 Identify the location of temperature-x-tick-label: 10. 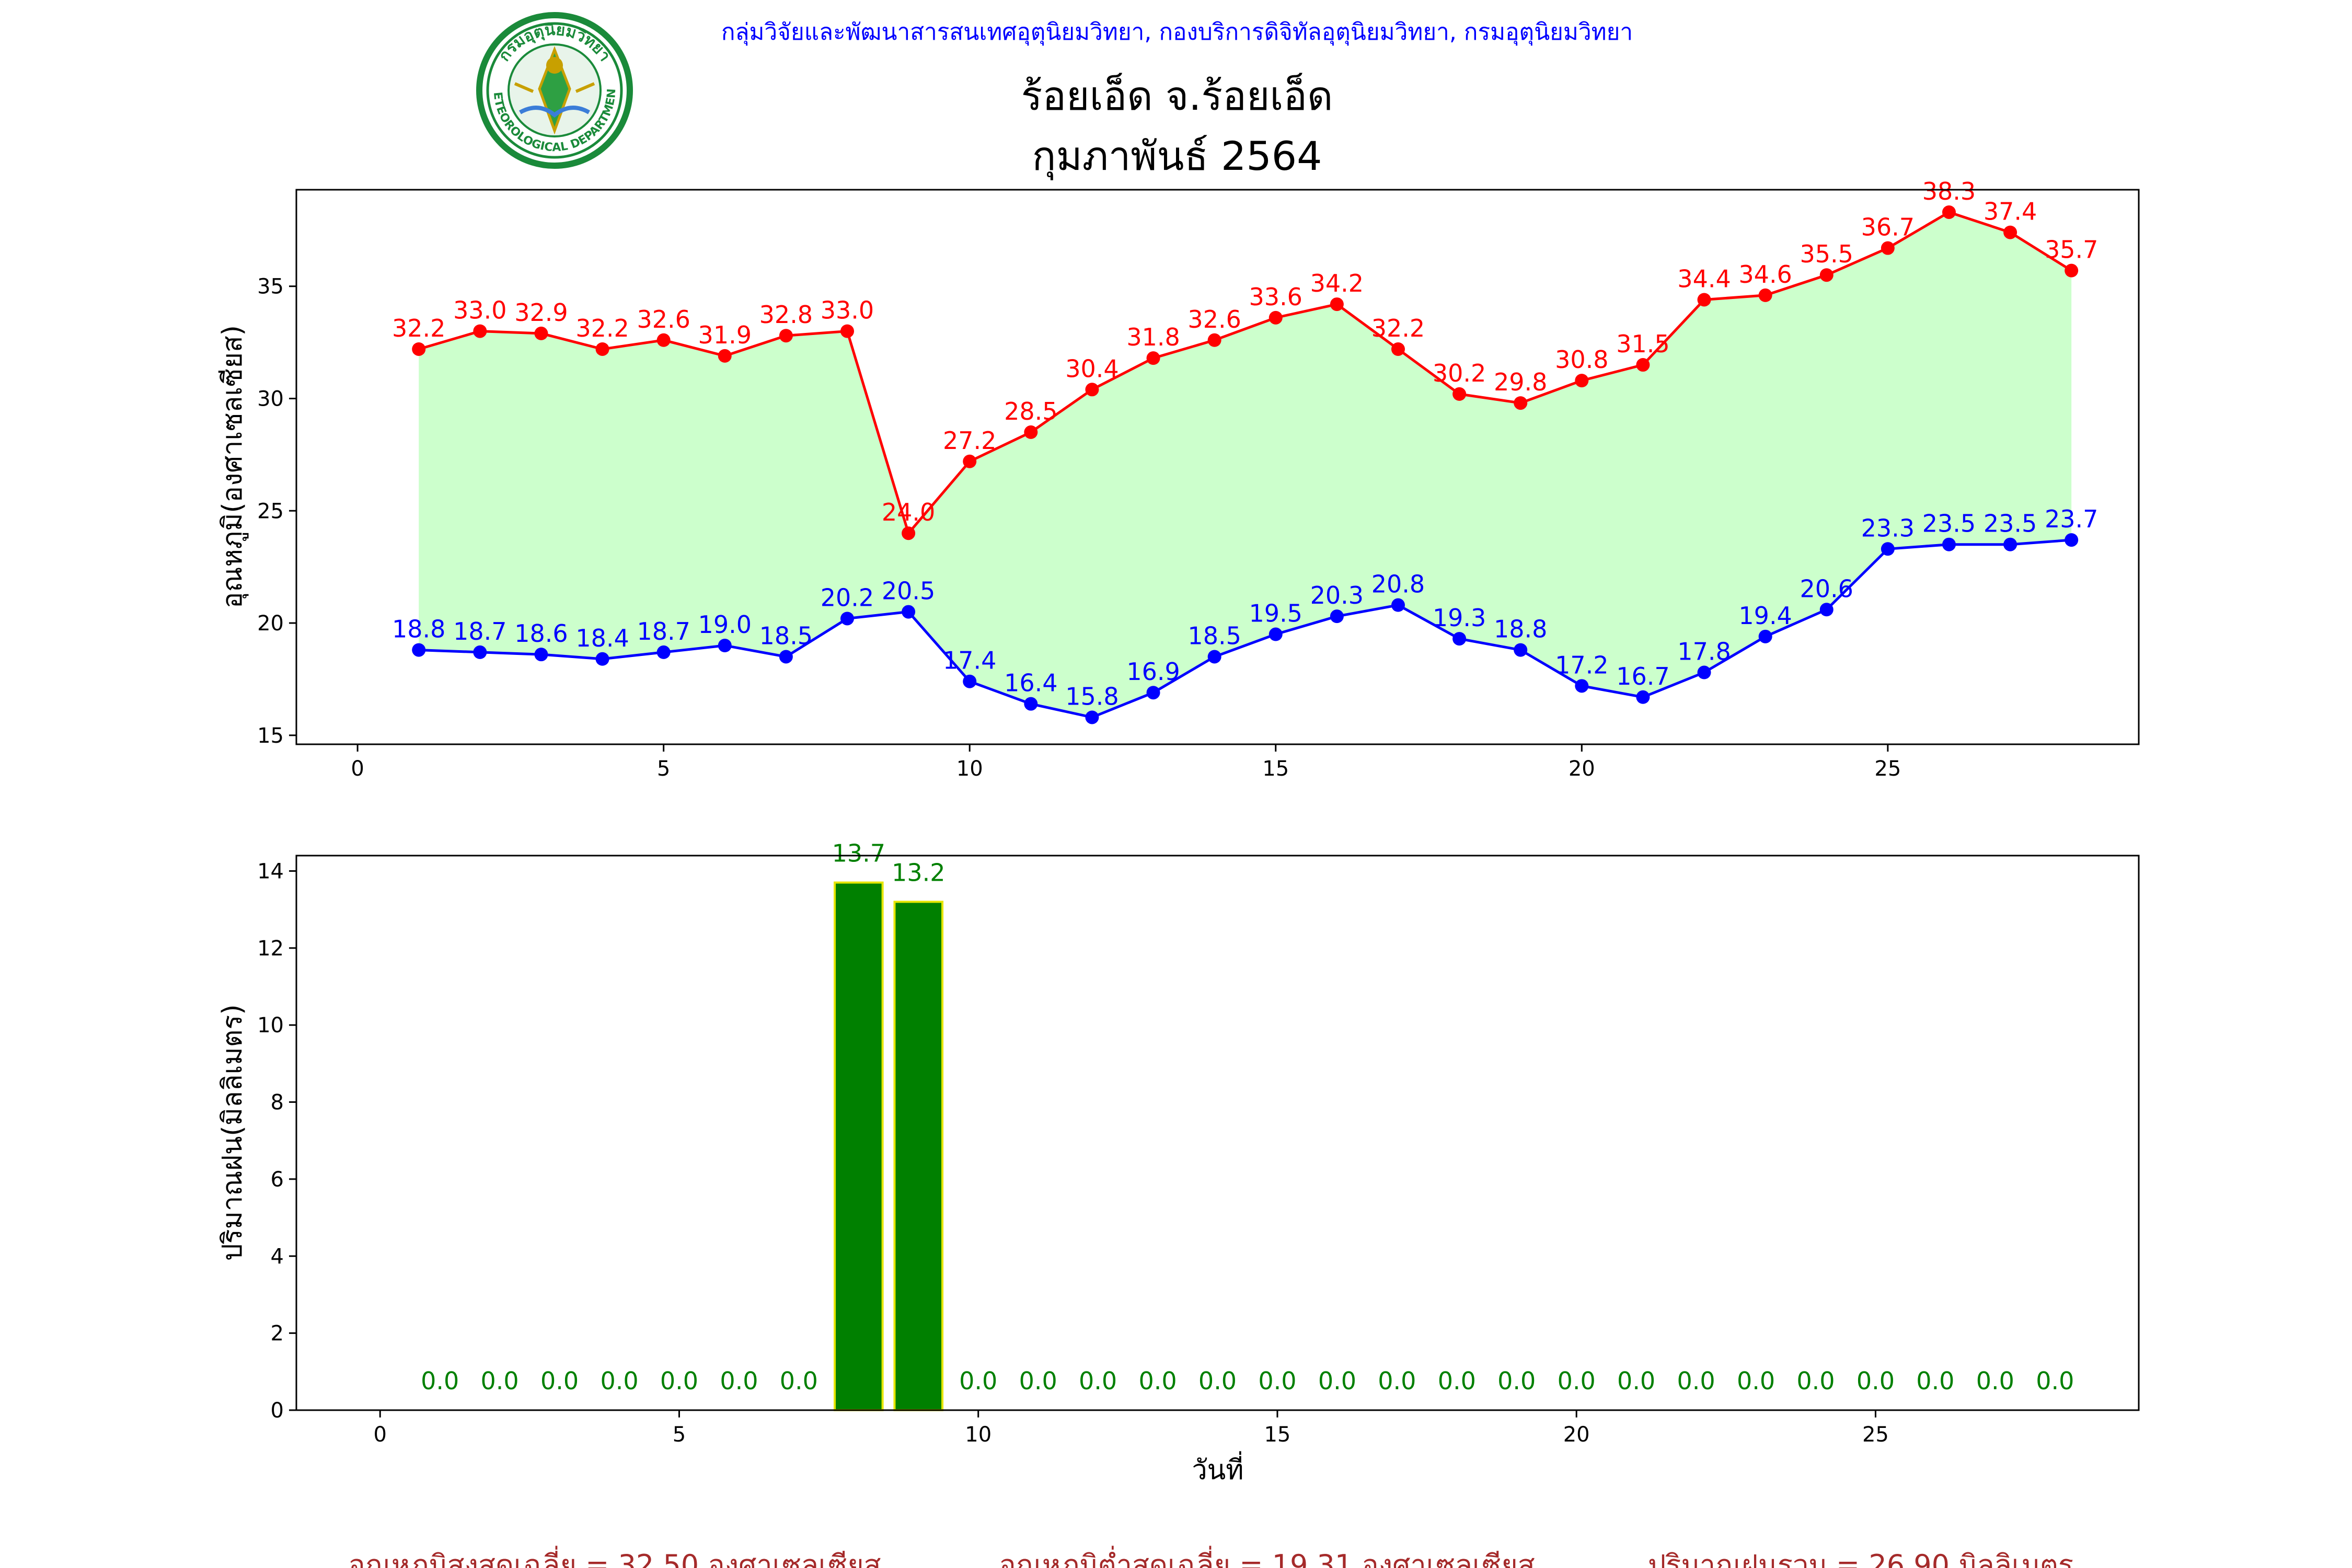
(969, 769).